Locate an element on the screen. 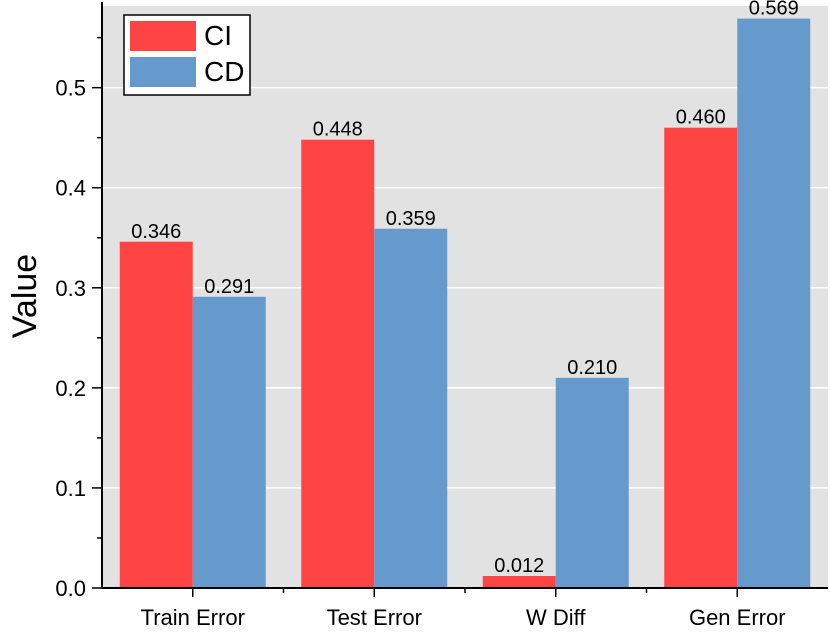 The image size is (830, 634). bar-value-label: 0.346 is located at coordinates (156, 232).